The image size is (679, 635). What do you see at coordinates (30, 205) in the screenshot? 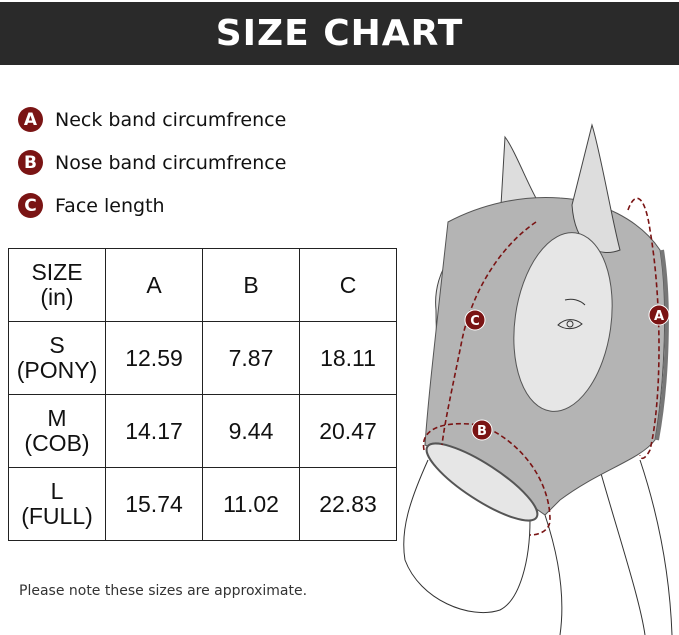
I see `badge-c: C` at bounding box center [30, 205].